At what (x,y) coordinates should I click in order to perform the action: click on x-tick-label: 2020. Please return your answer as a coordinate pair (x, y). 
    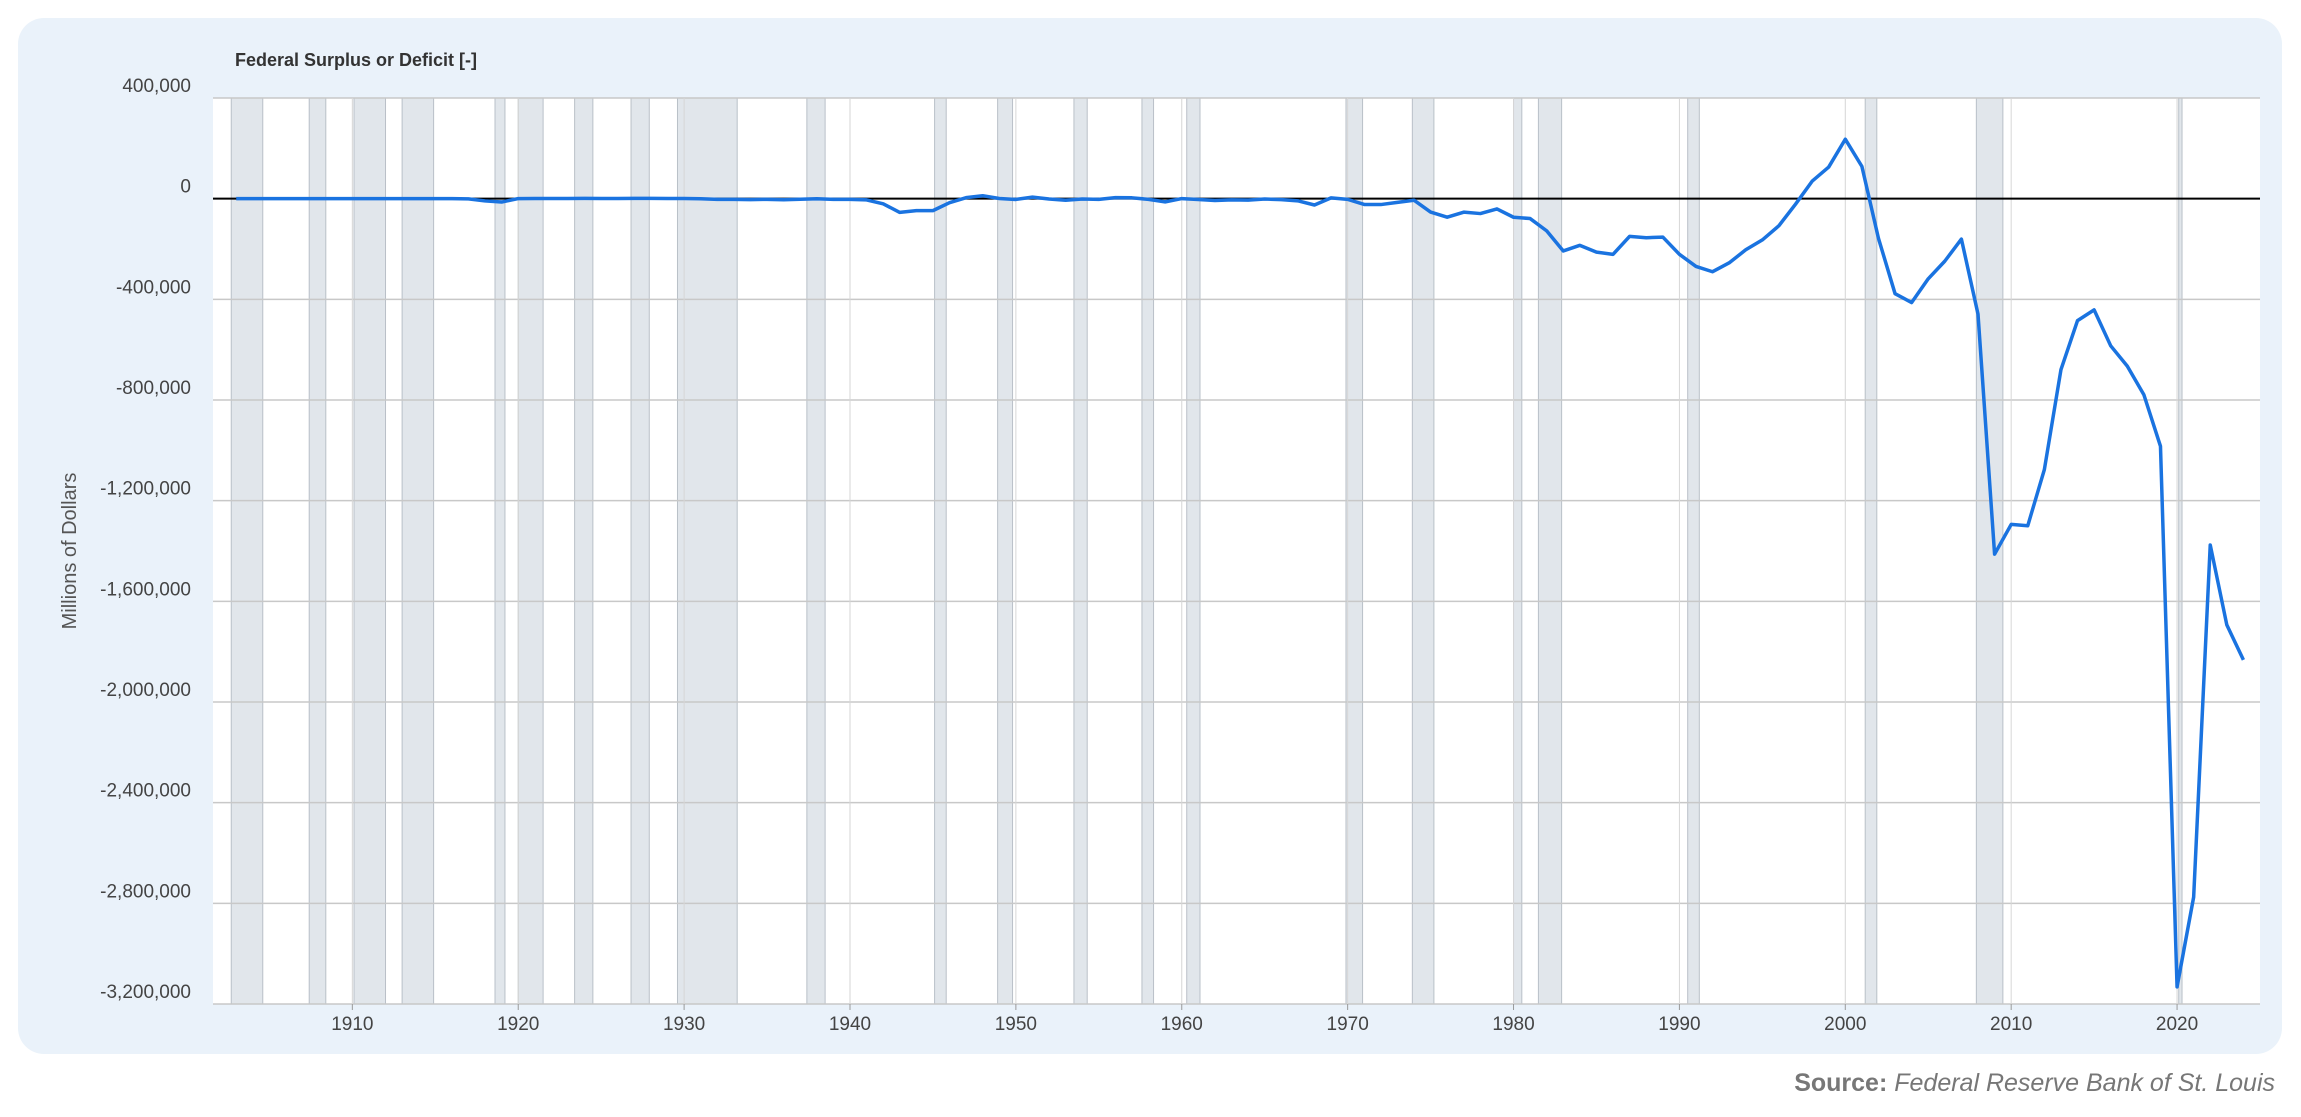
    Looking at the image, I should click on (2177, 1024).